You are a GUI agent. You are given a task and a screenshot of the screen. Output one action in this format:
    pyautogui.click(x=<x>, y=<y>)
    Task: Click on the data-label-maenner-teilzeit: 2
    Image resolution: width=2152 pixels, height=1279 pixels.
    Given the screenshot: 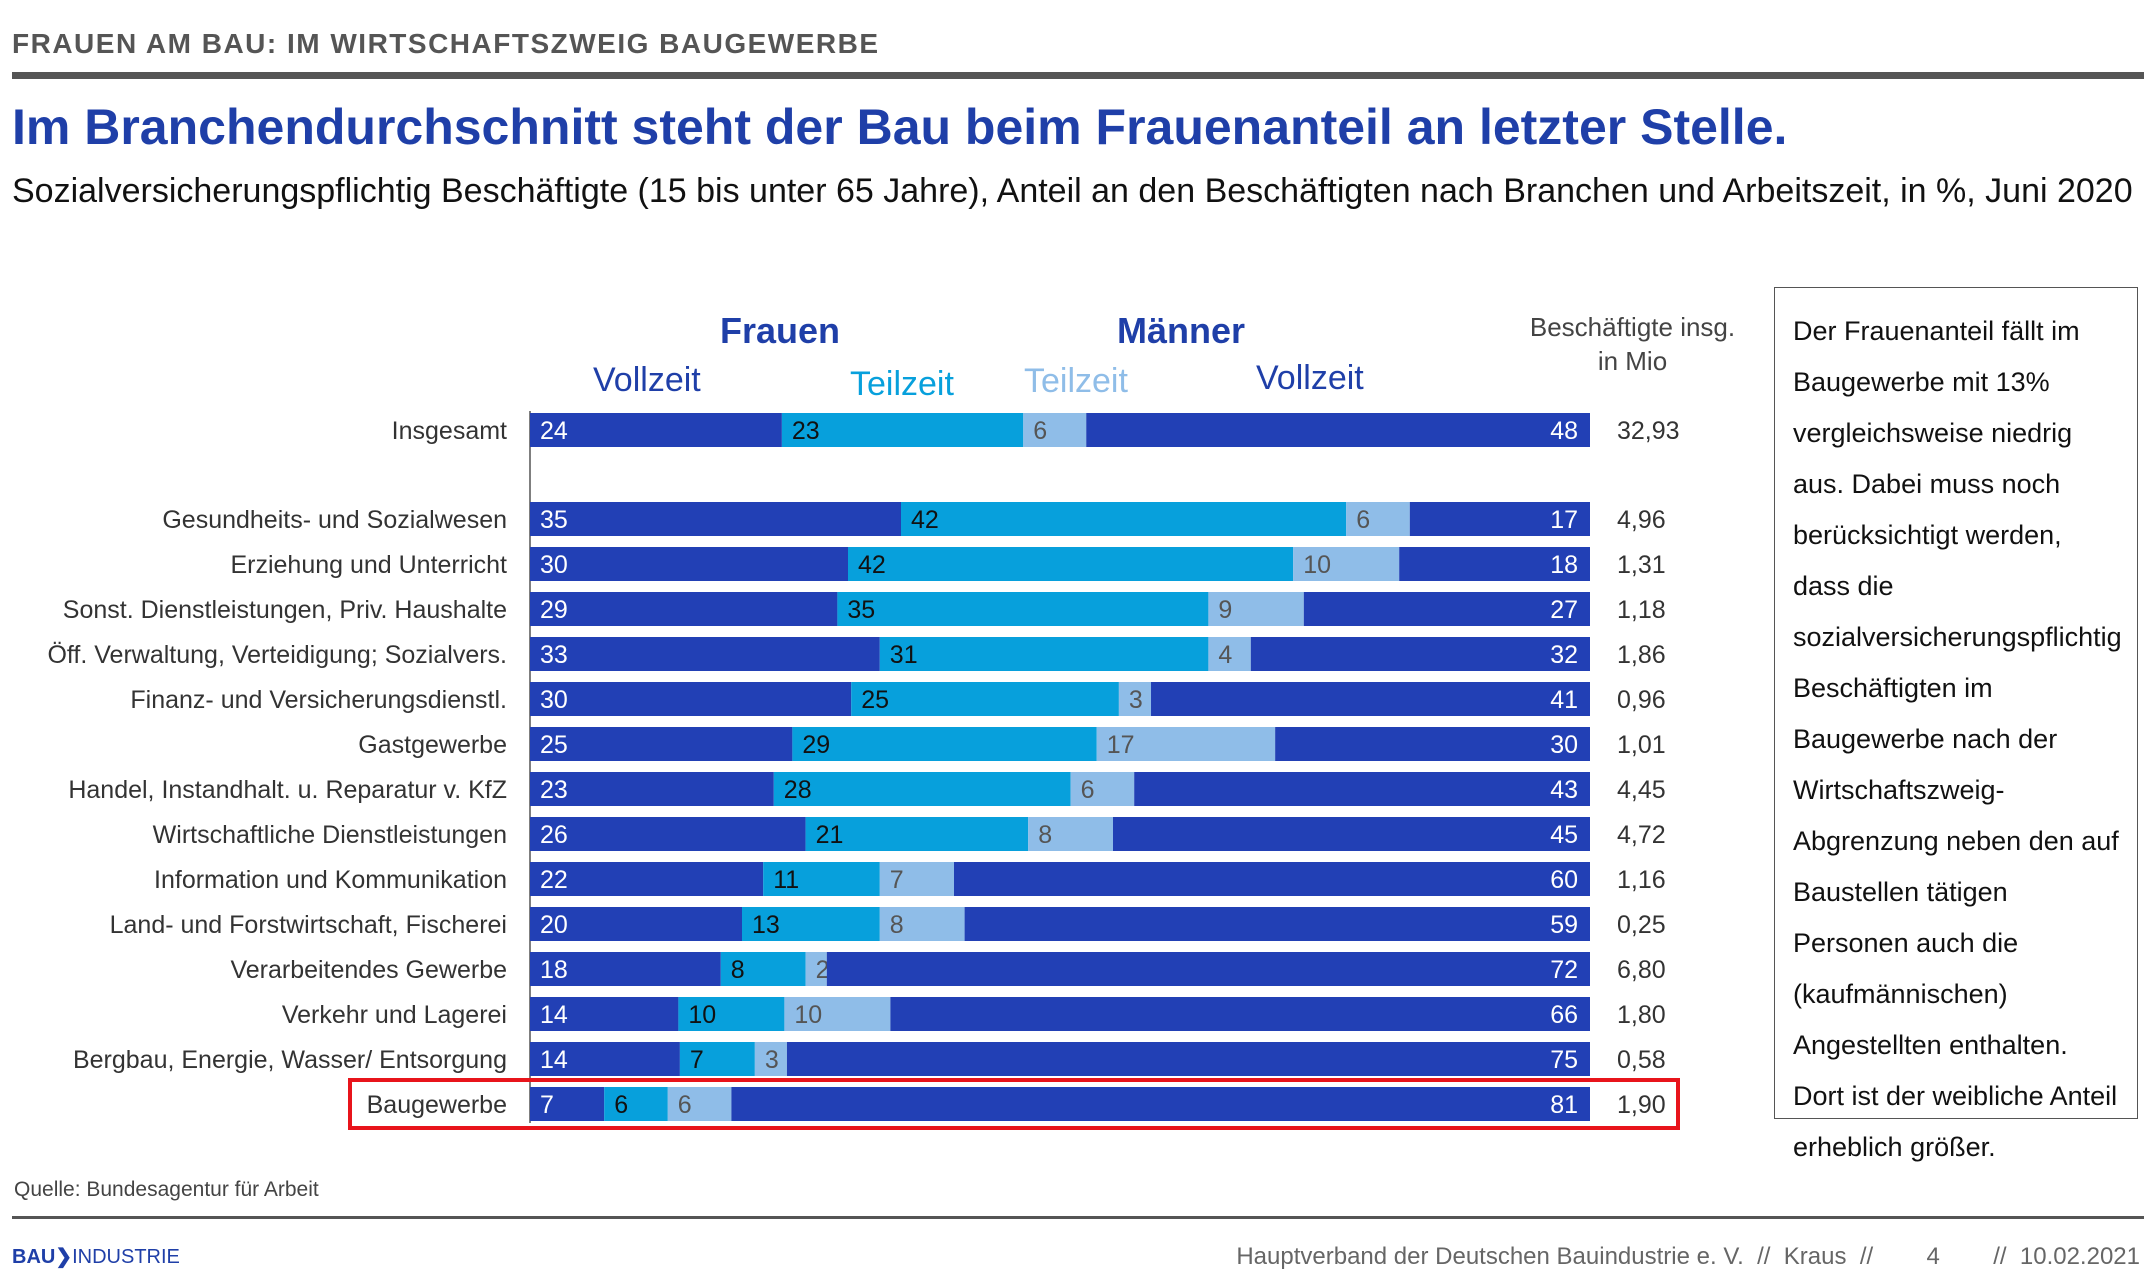 What is the action you would take?
    pyautogui.click(x=823, y=970)
    